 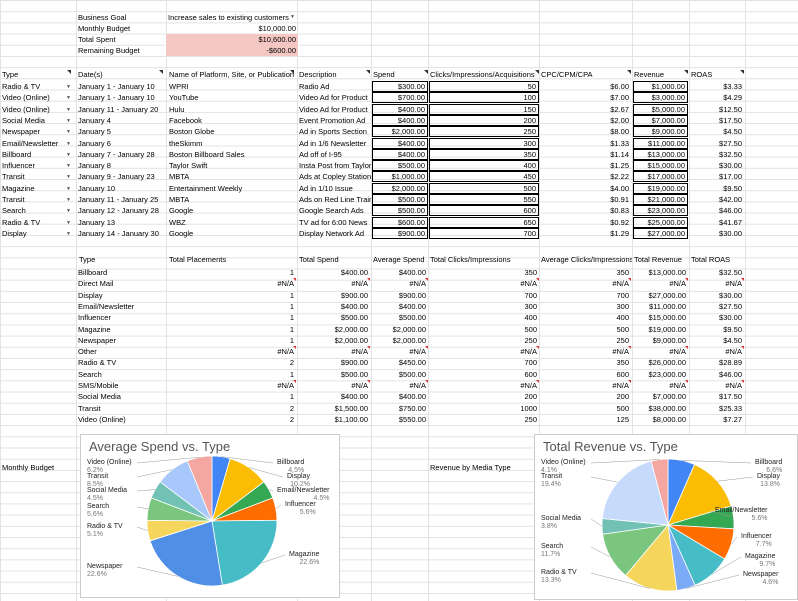 I want to click on table1-cell: Search, so click(x=14, y=211).